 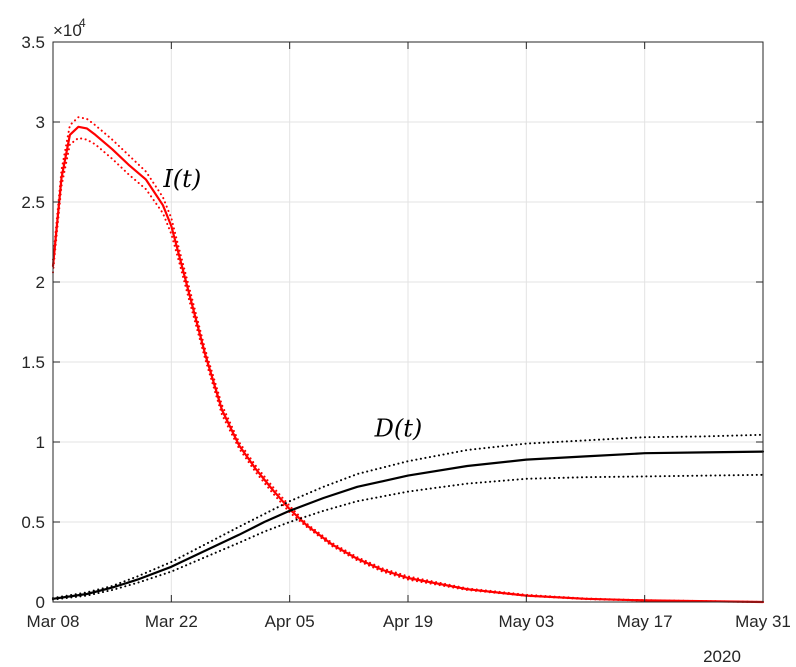 What do you see at coordinates (33, 202) in the screenshot?
I see `y-tick-label: 2.5` at bounding box center [33, 202].